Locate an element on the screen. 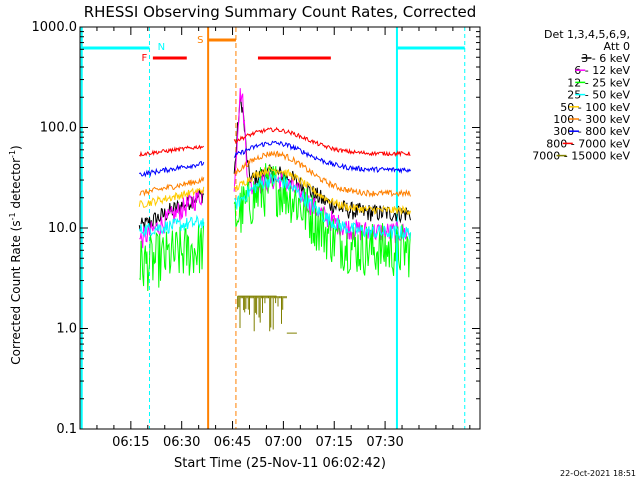  legend-label-3: 12 - 25 keV is located at coordinates (598, 82).